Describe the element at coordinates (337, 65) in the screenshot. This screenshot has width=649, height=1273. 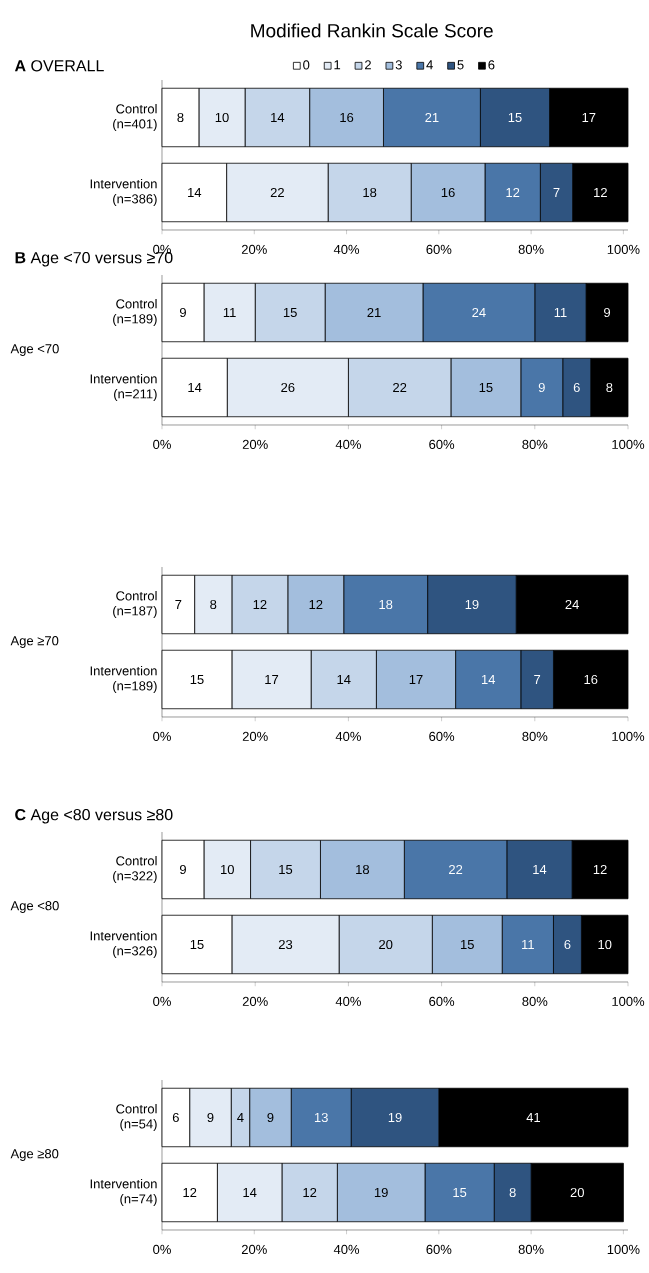
I see `legend-label: 1` at that location.